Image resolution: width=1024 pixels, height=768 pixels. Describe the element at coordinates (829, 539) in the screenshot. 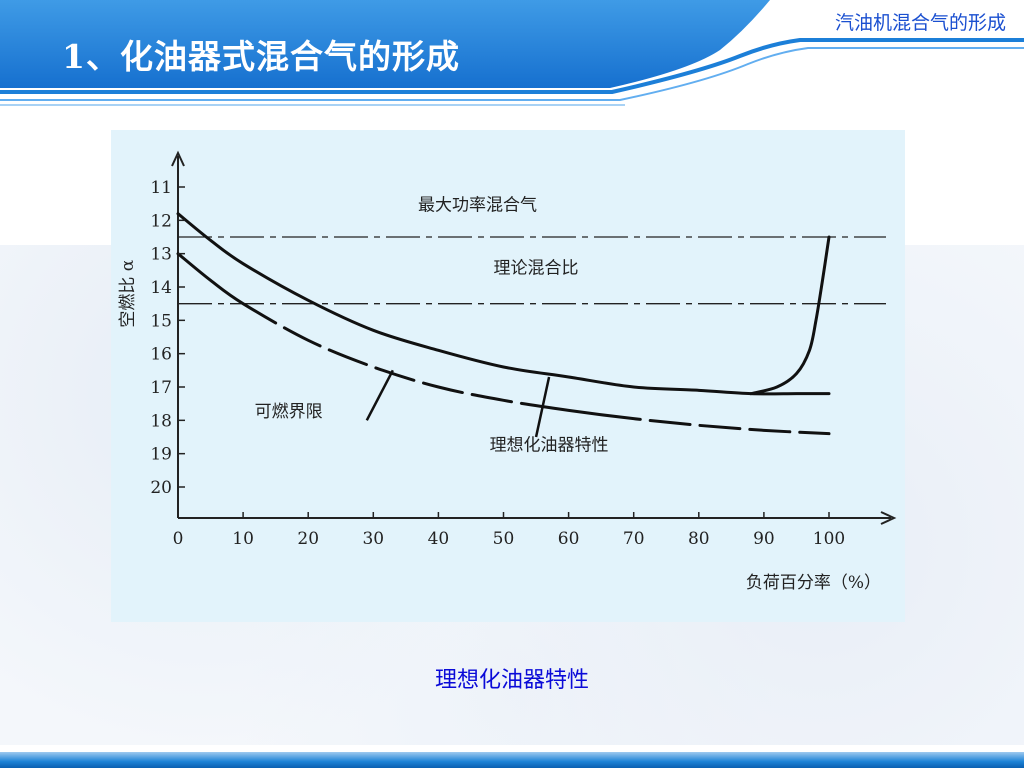

I see `x-tick-label: 100` at that location.